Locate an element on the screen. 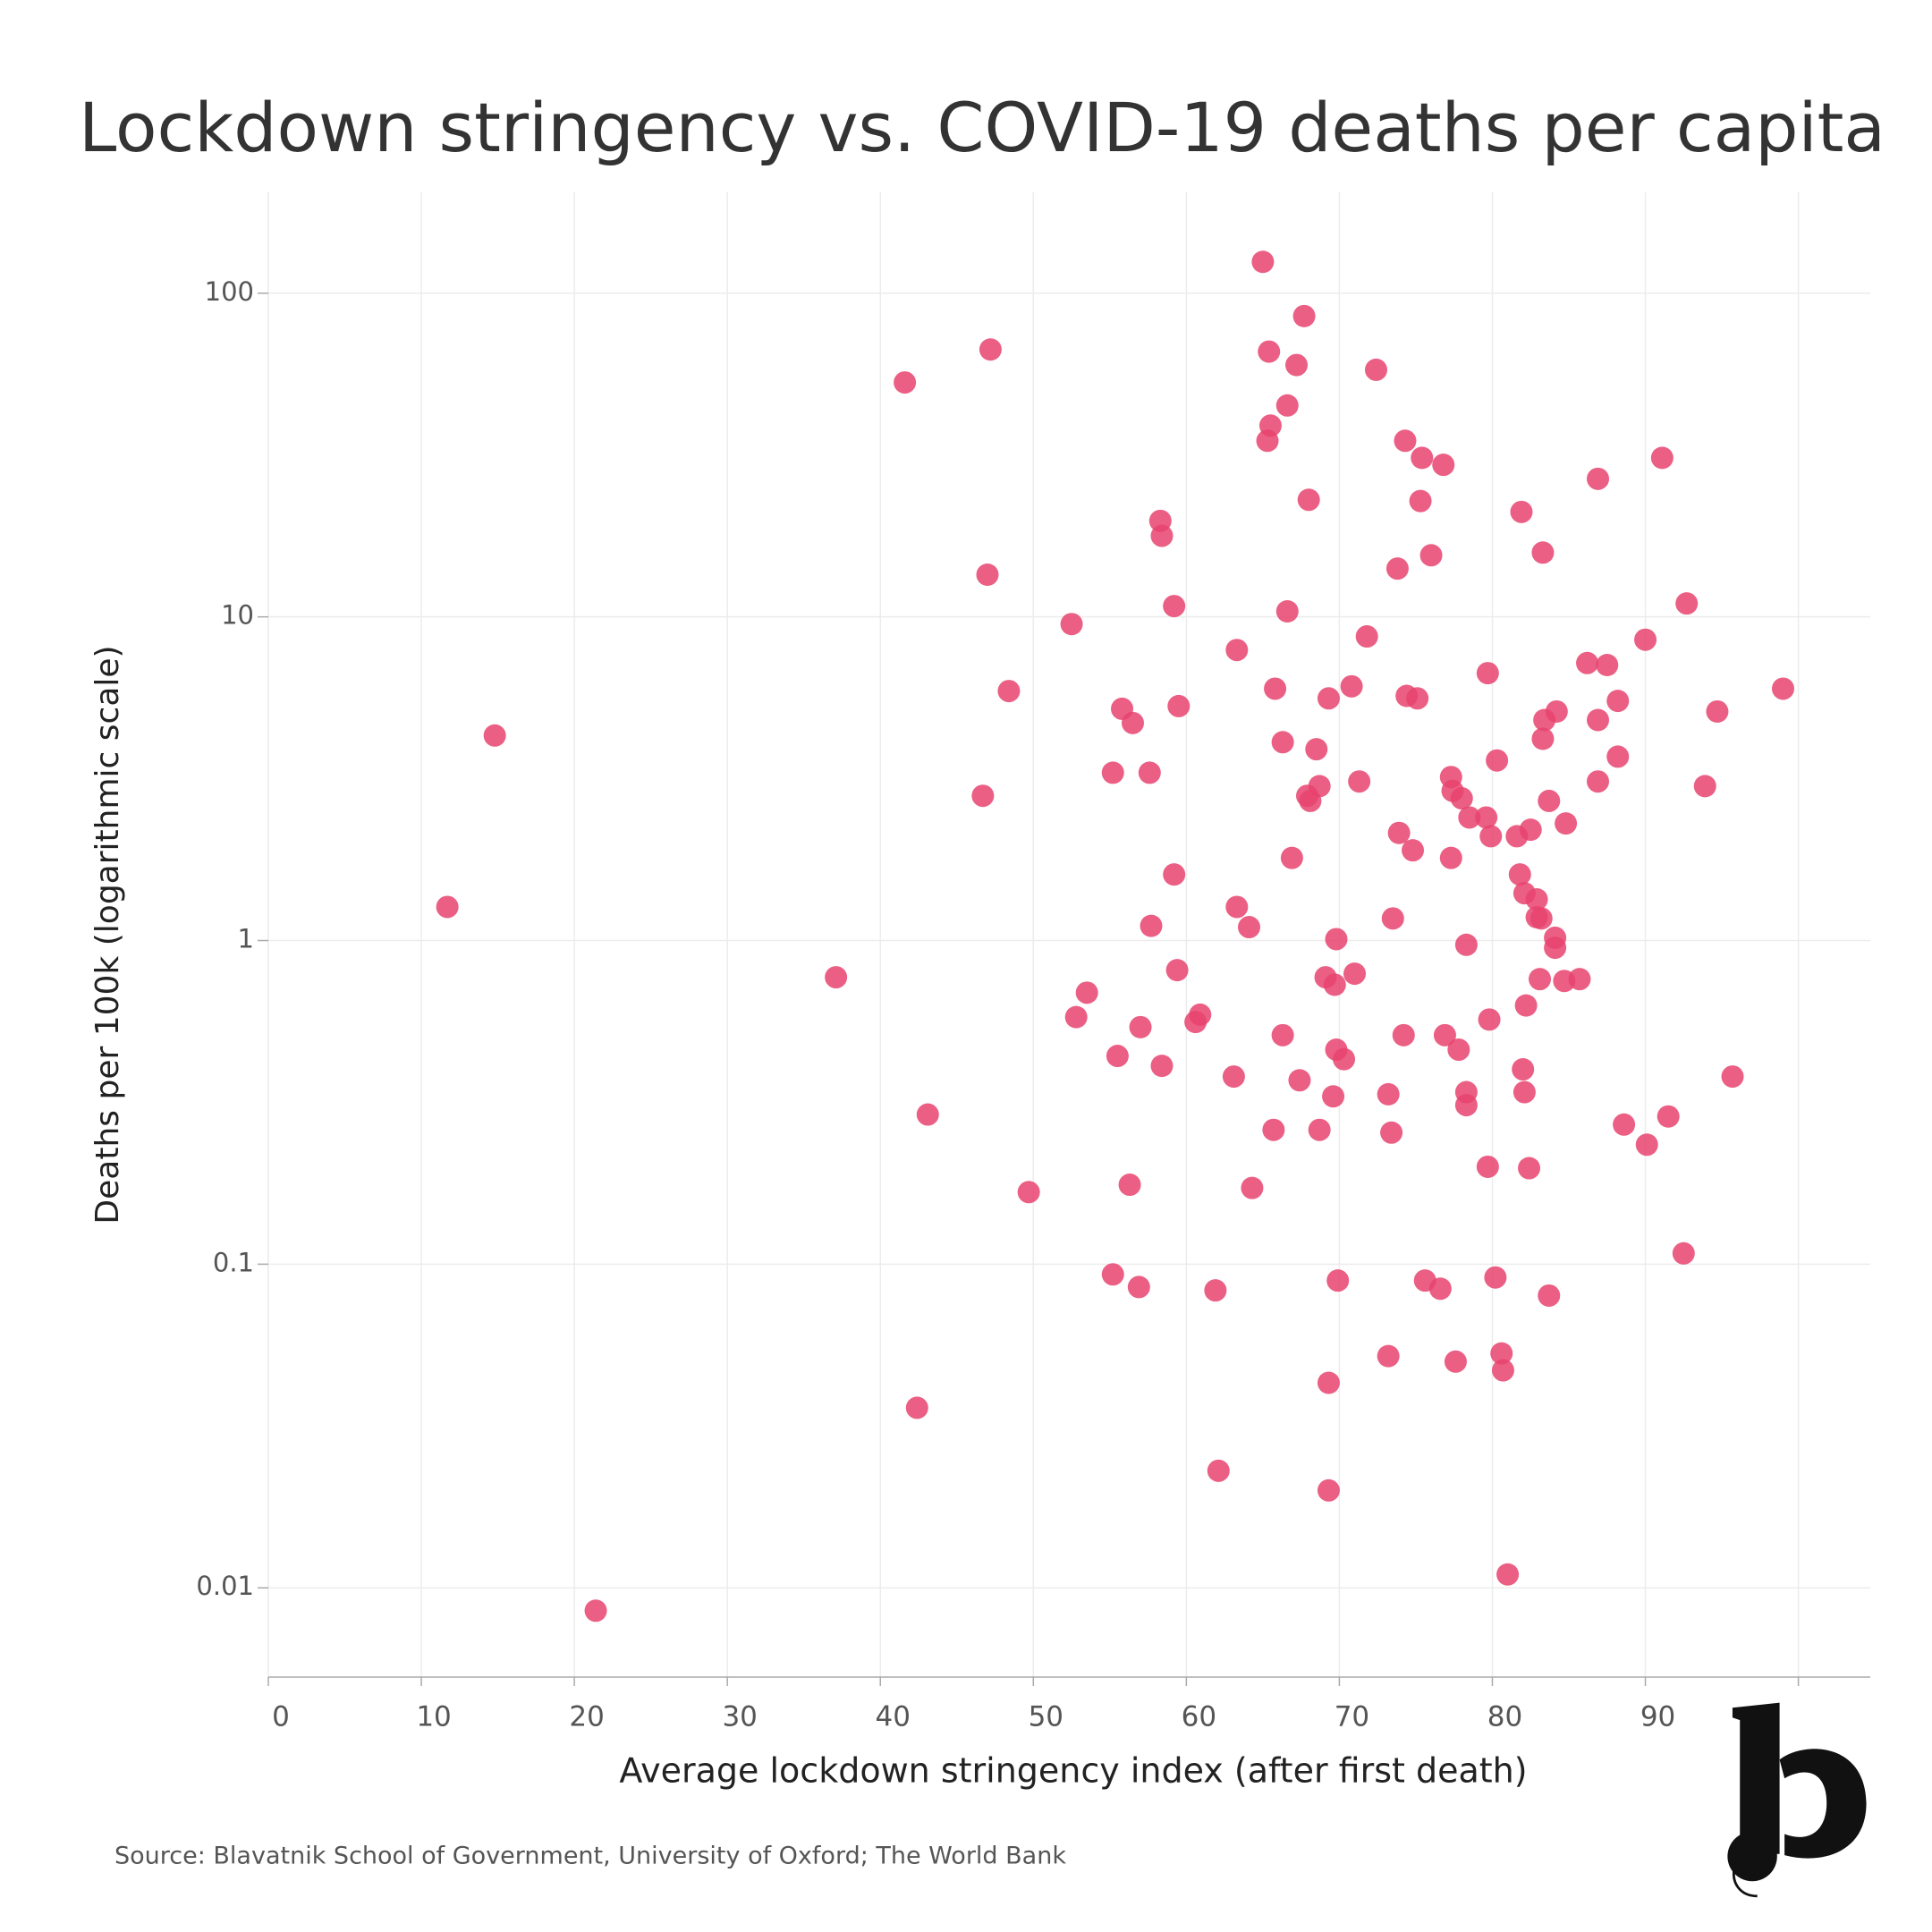  x-tick-label: 0 is located at coordinates (281, 1717).